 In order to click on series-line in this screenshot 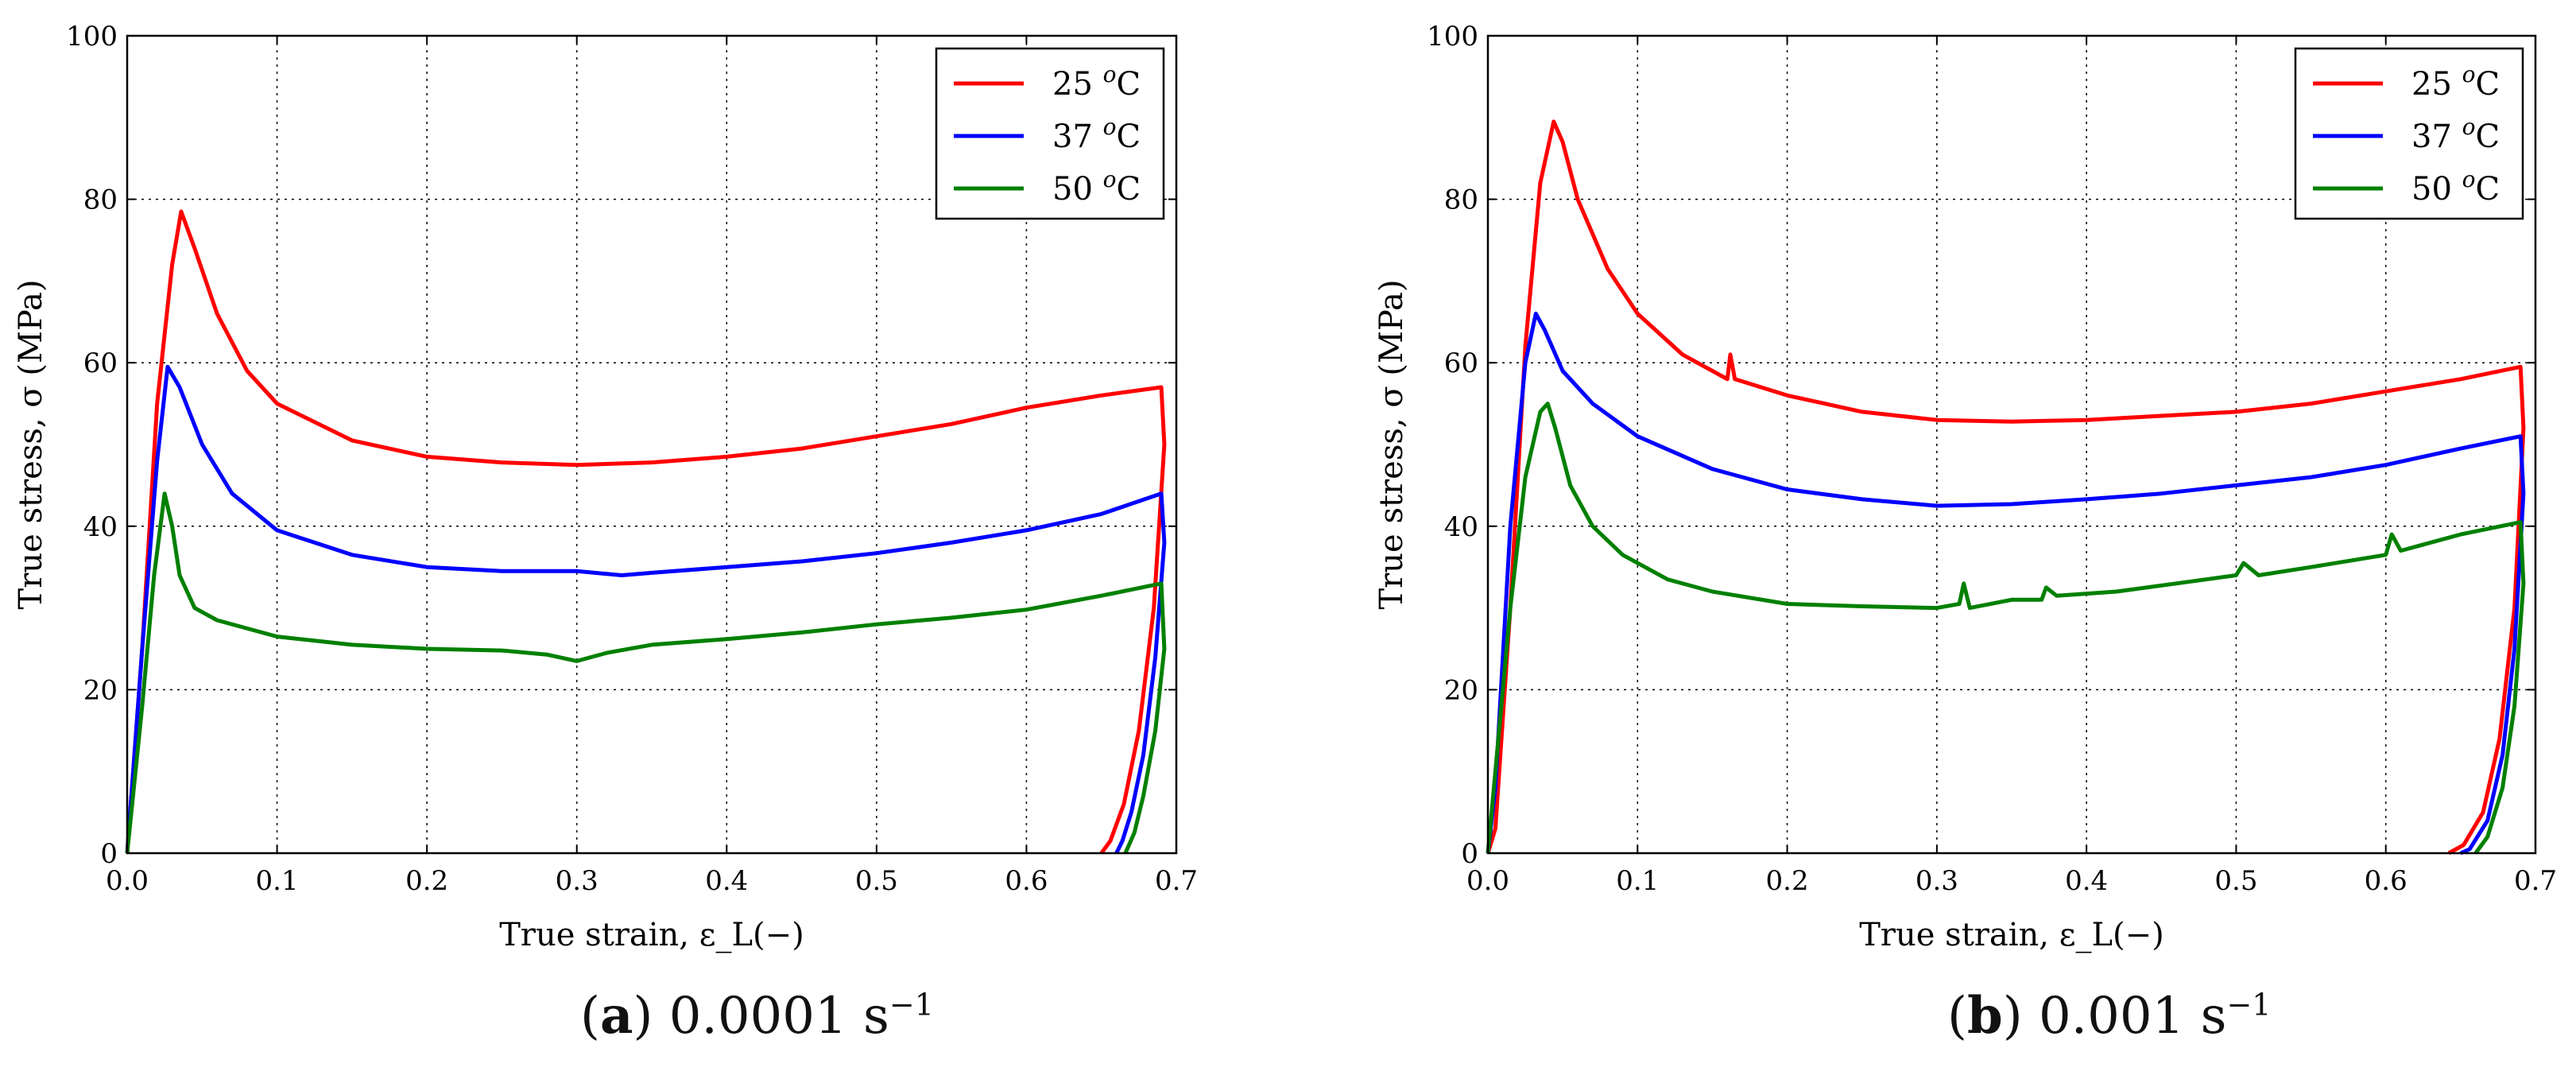, I will do `click(646, 673)`.